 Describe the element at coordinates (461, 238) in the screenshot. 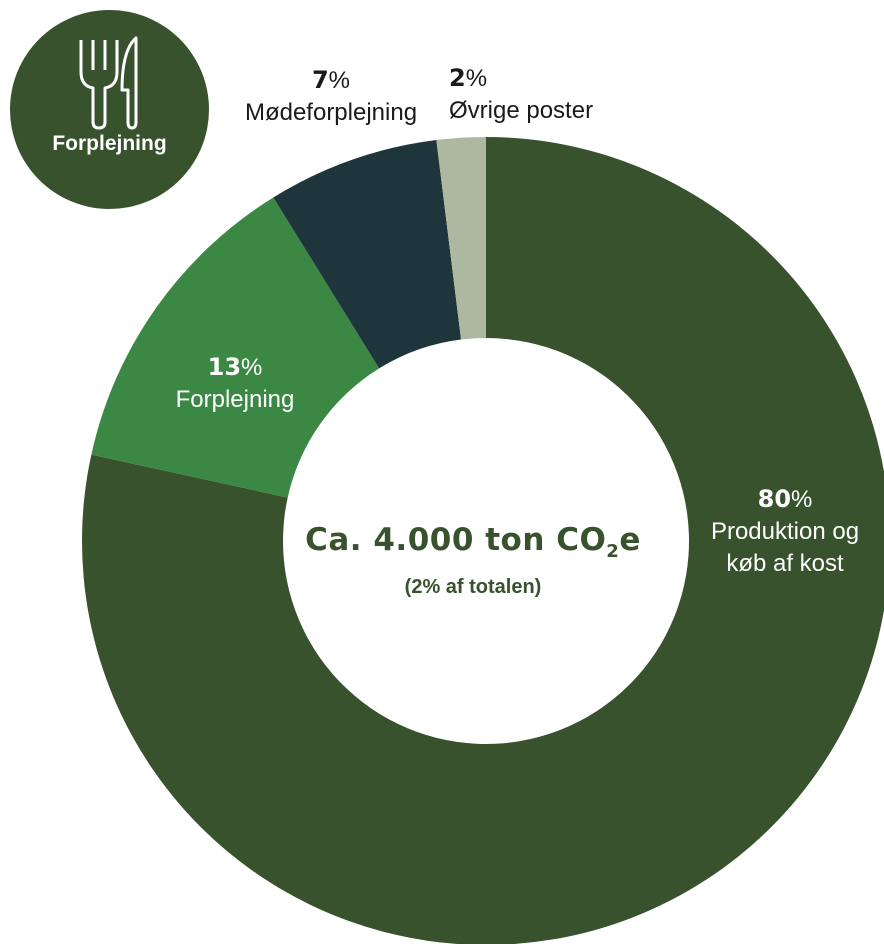

I see `slice-oevrige` at that location.